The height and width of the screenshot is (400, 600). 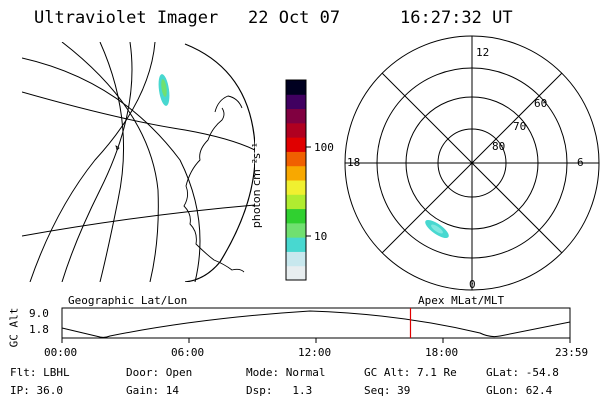 What do you see at coordinates (286, 372) in the screenshot?
I see `status-mode: Mode: Normal` at bounding box center [286, 372].